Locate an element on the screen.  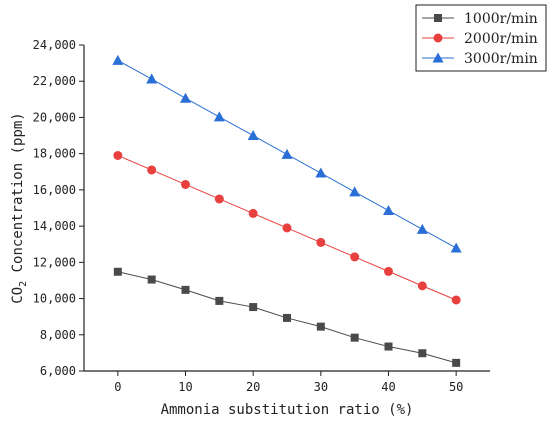
y-axis-title-prefix: CO is located at coordinates (18, 295).